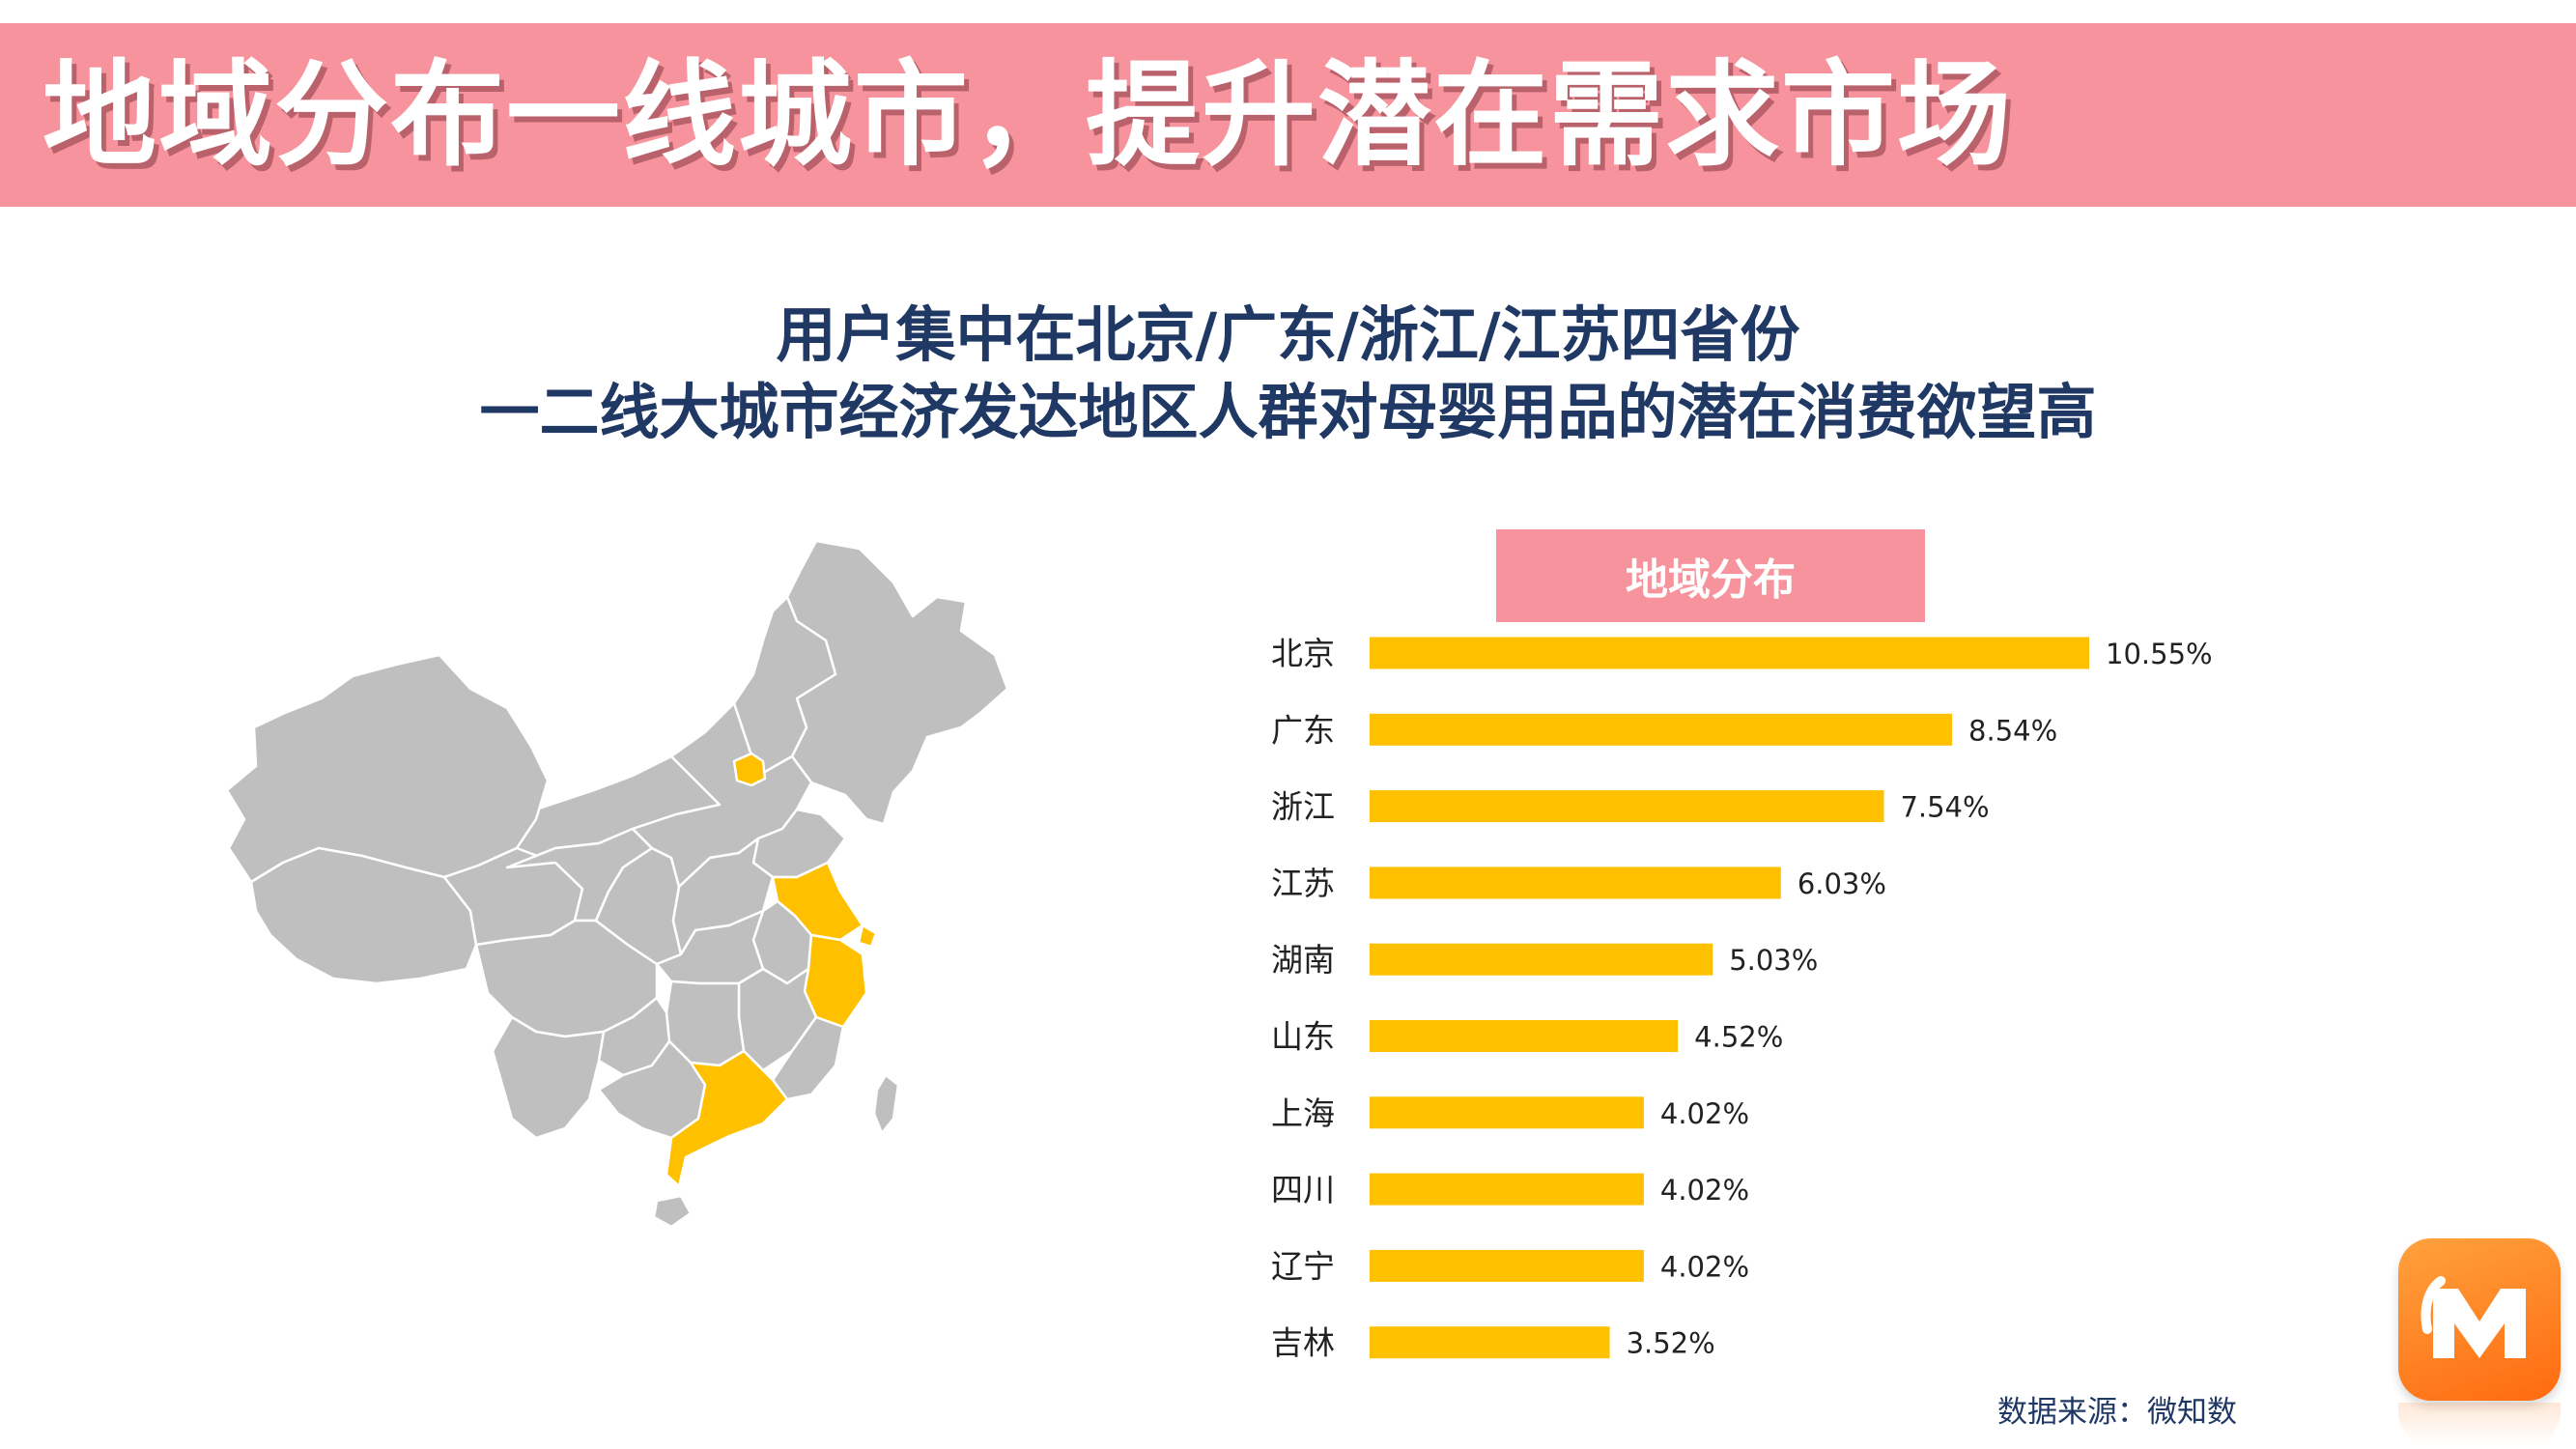  Describe the element at coordinates (1303, 883) in the screenshot. I see `category-label: 江苏` at that location.